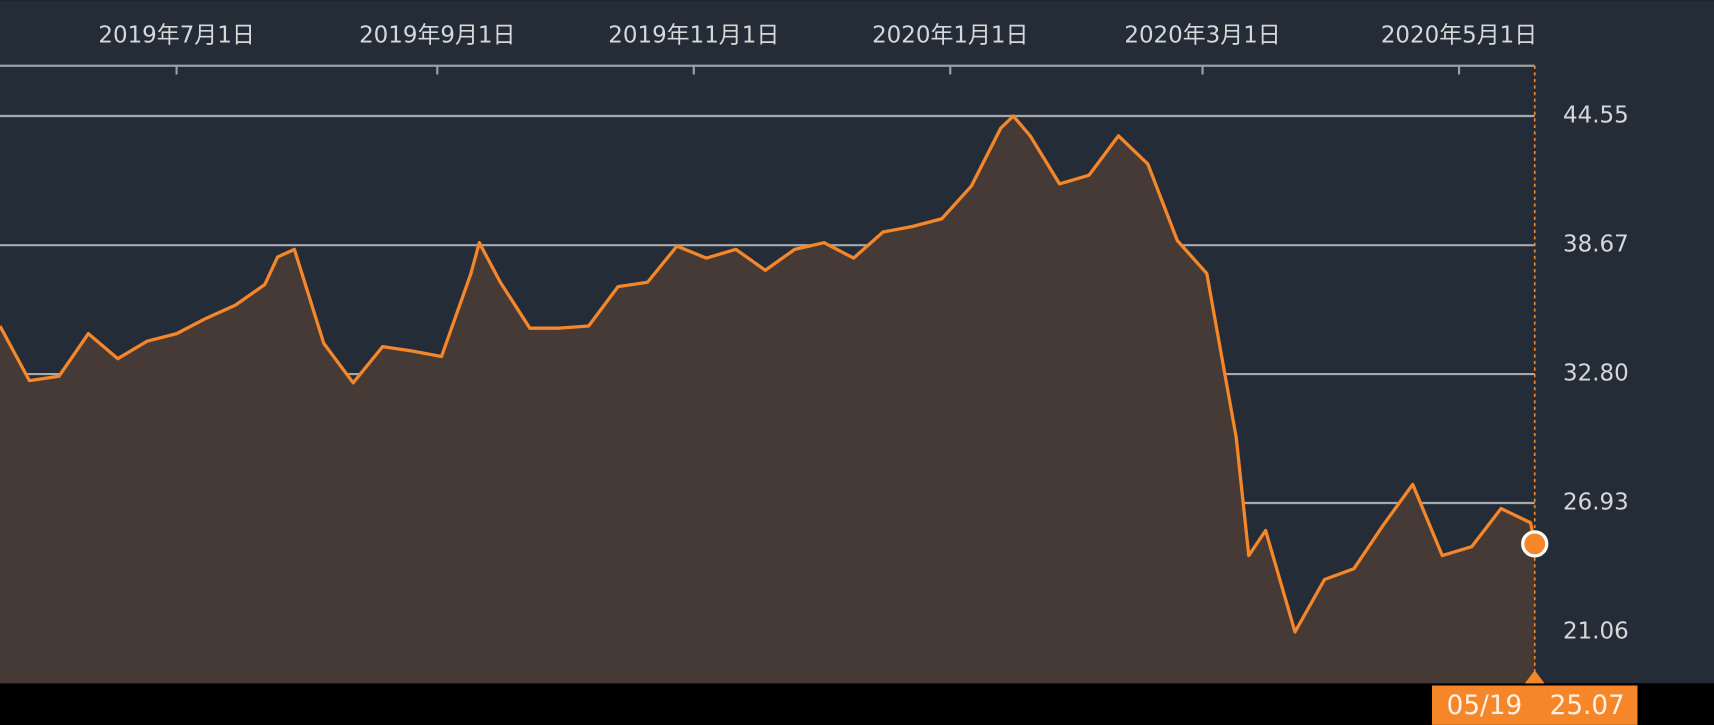  I want to click on x-tick-label: 2020年5月1日, so click(1459, 36).